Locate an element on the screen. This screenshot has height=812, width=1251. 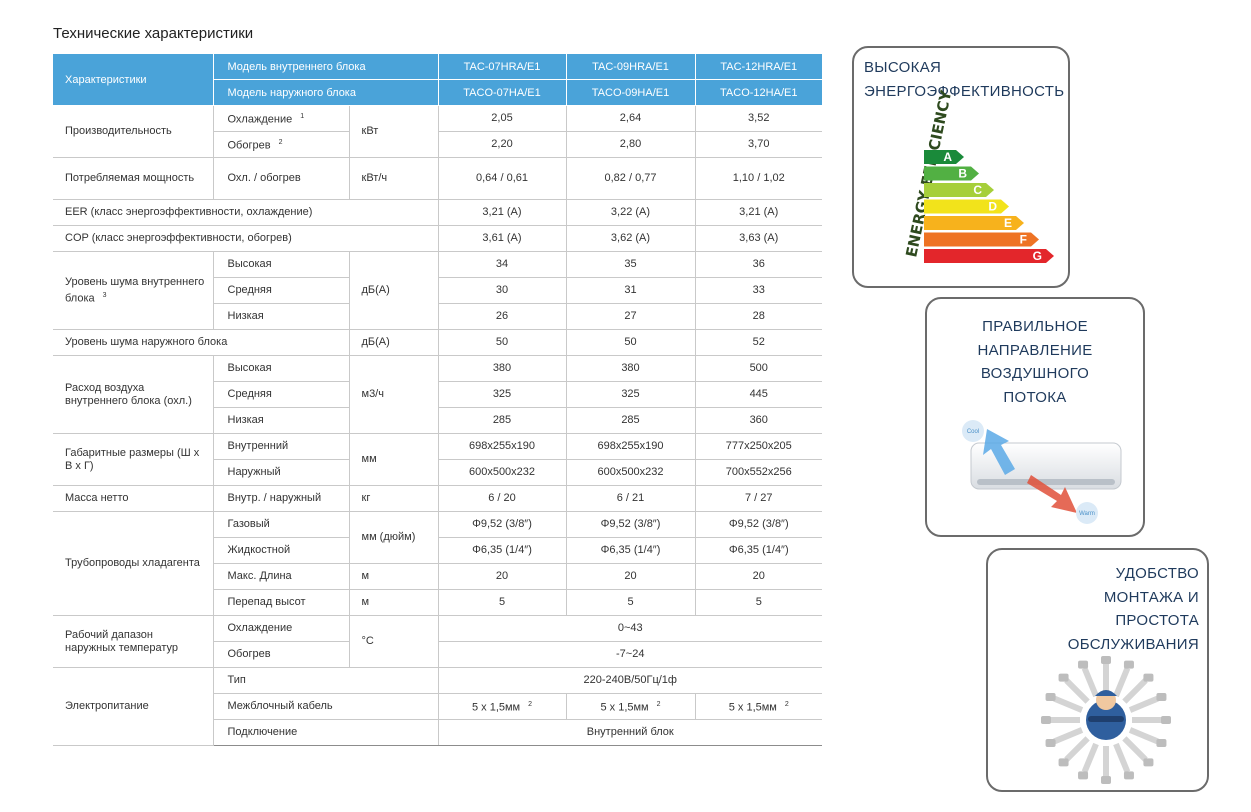
ac-illustration: Cool Warm is located at coordinates (1042, 472).